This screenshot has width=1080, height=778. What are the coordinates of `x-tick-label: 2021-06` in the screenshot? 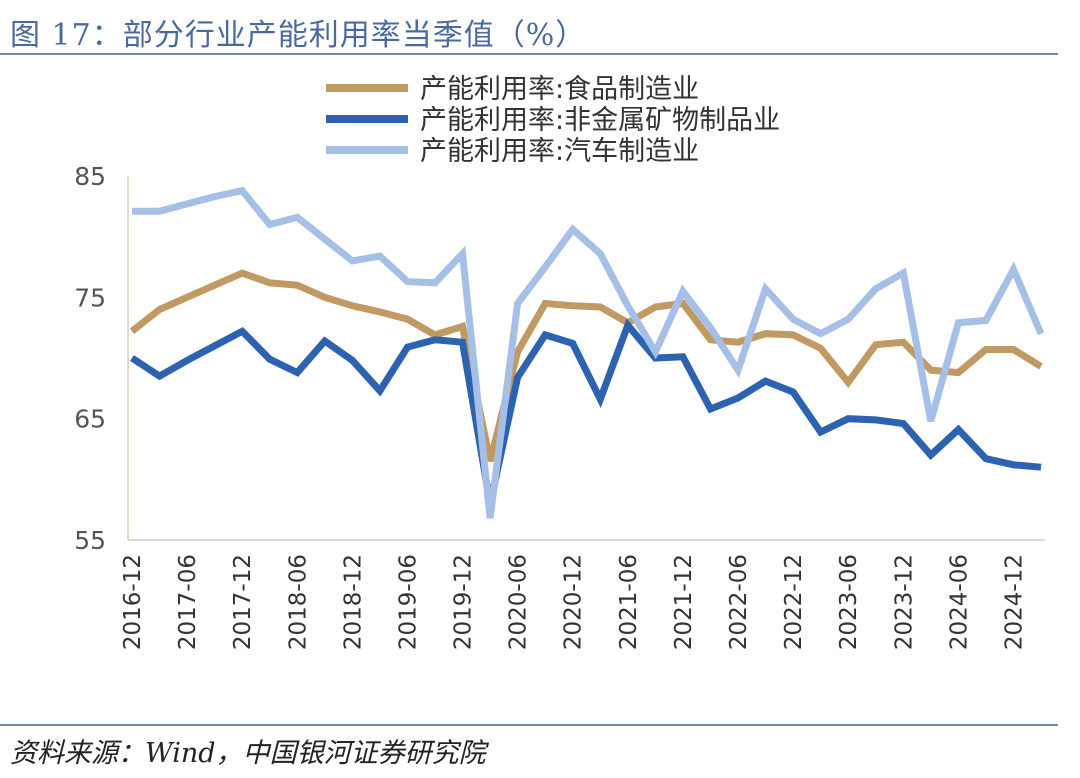 It's located at (629, 602).